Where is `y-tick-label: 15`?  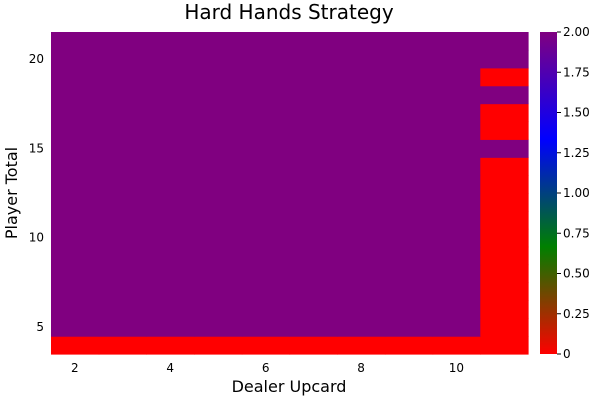
y-tick-label: 15 is located at coordinates (36, 148).